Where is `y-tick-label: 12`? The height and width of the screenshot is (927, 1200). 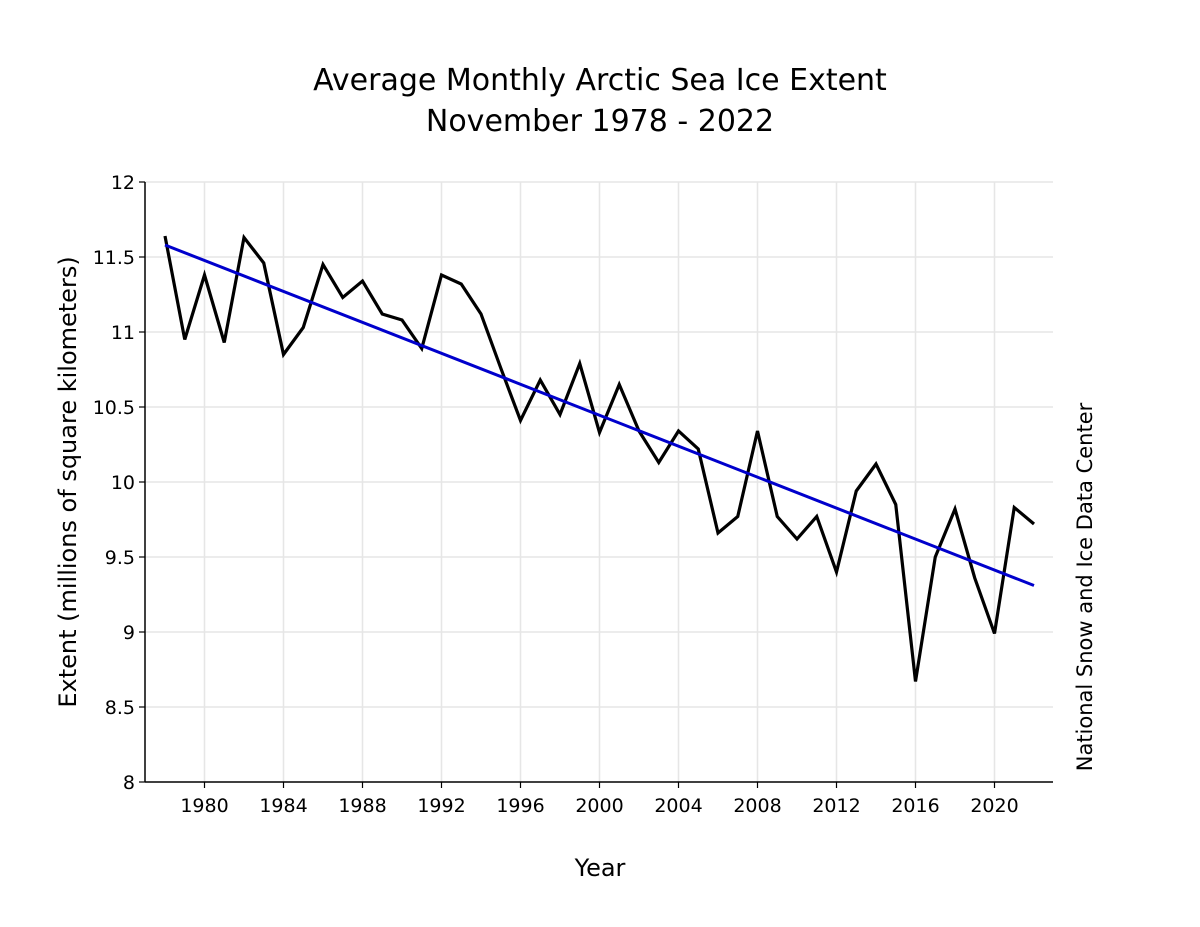 y-tick-label: 12 is located at coordinates (123, 183).